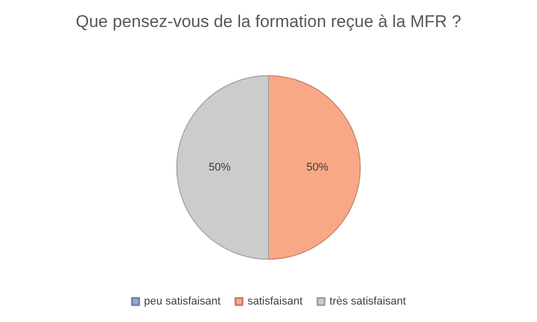 The height and width of the screenshot is (322, 537). What do you see at coordinates (368, 302) in the screenshot?
I see `legend-label: très satisfaisant` at bounding box center [368, 302].